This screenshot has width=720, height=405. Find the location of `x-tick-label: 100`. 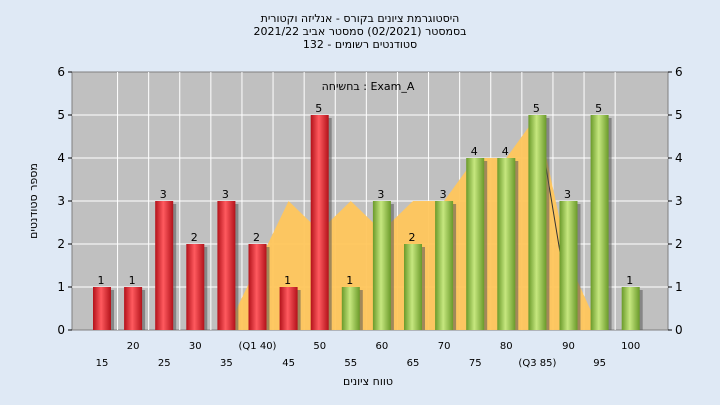

x-tick-label: 100 is located at coordinates (630, 346).